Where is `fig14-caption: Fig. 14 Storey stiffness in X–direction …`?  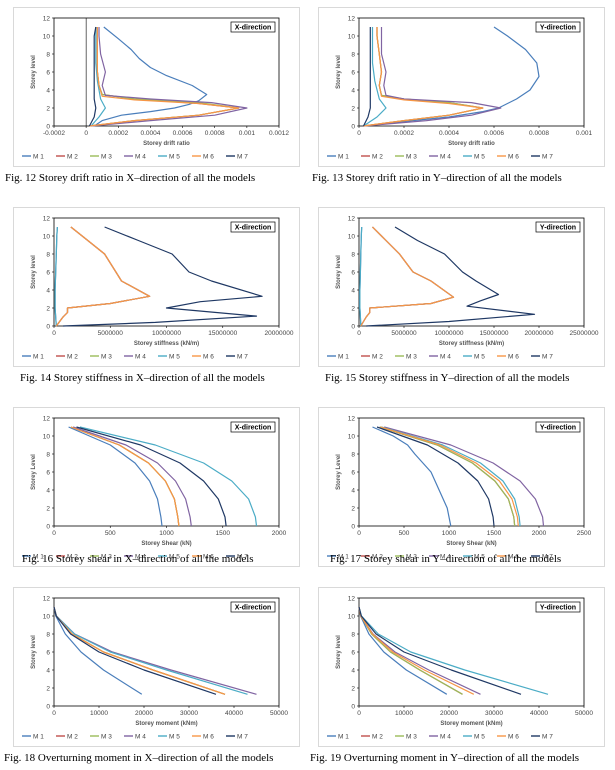 fig14-caption: Fig. 14 Storey stiffness in X–direction … is located at coordinates (142, 378).